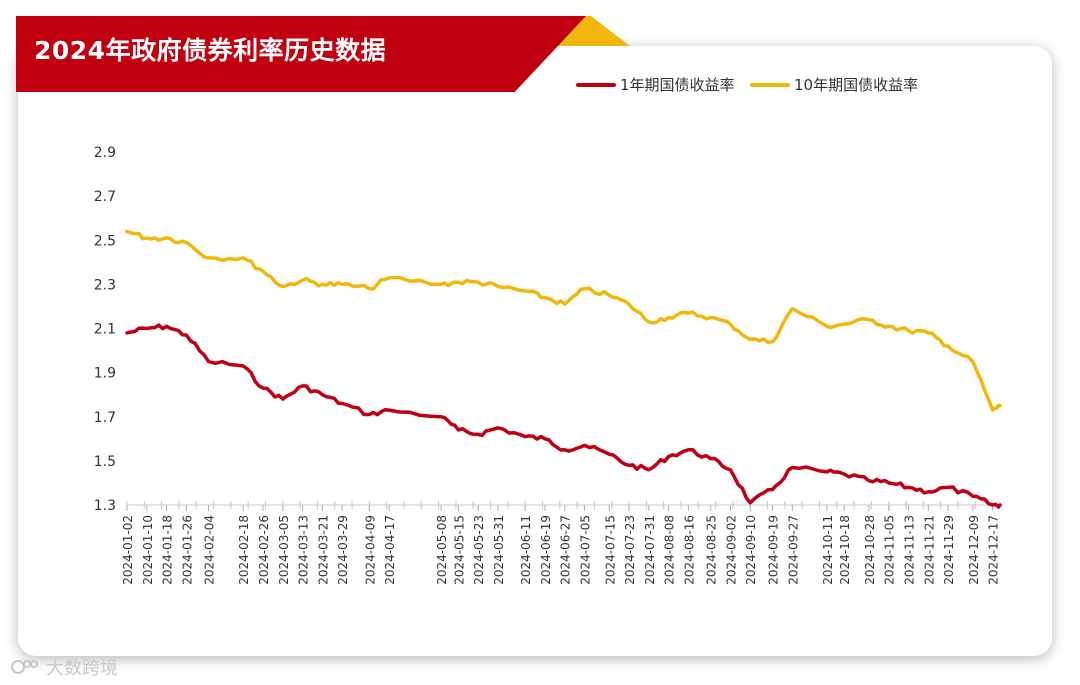 This screenshot has width=1080, height=685. What do you see at coordinates (793, 550) in the screenshot?
I see `x-tick-label: 2024-09-27` at bounding box center [793, 550].